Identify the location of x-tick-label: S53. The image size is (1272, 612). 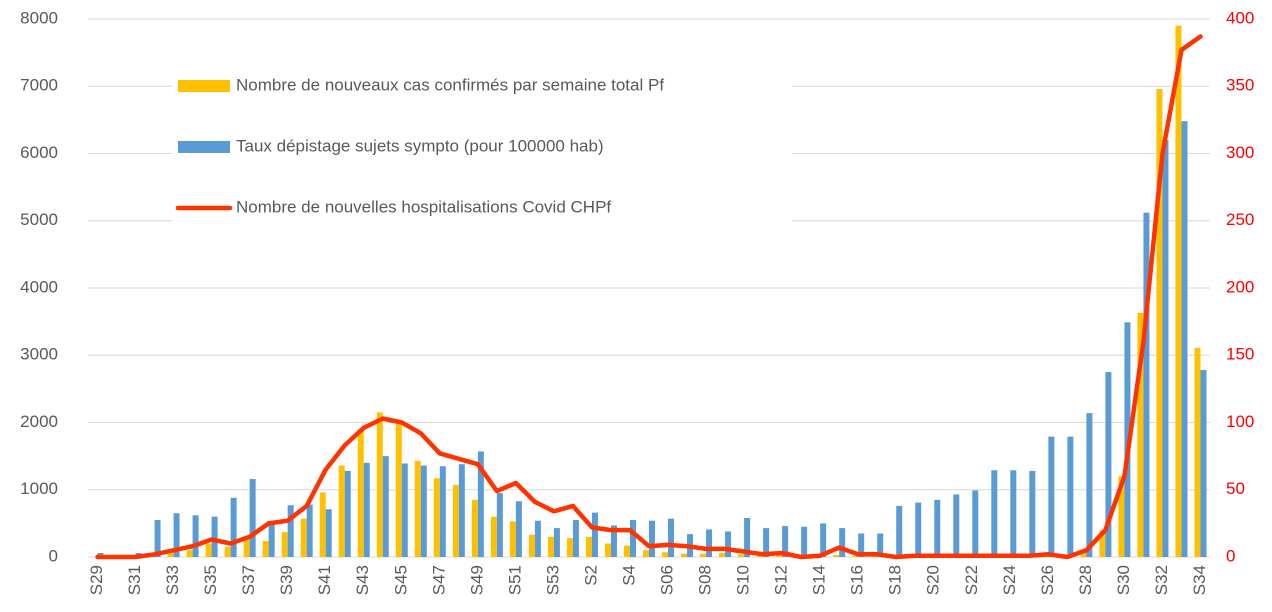
(552, 580).